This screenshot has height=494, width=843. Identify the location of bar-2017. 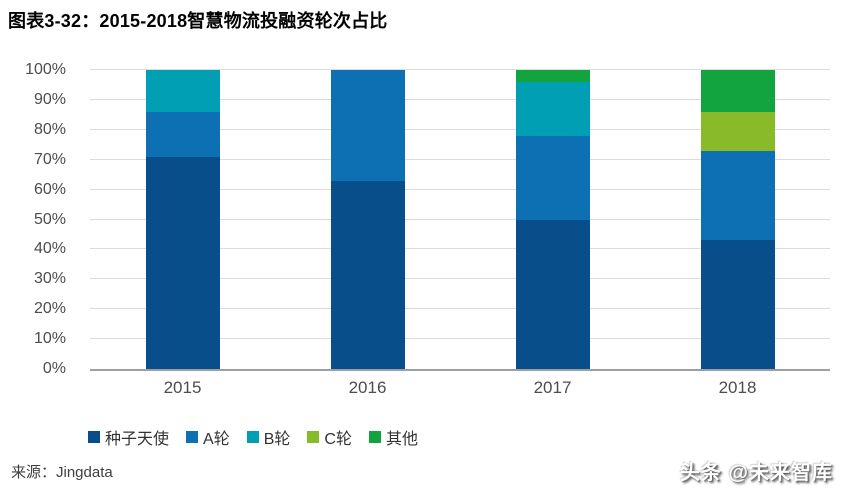
(552, 219).